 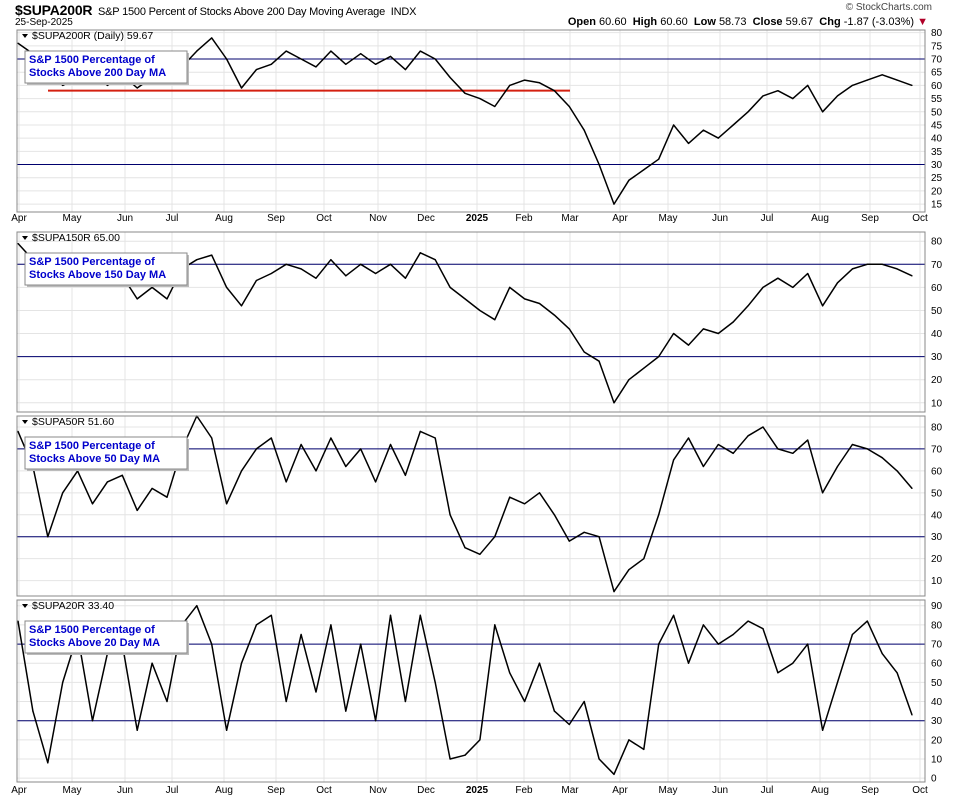 I want to click on low-label: Low, so click(x=704, y=22).